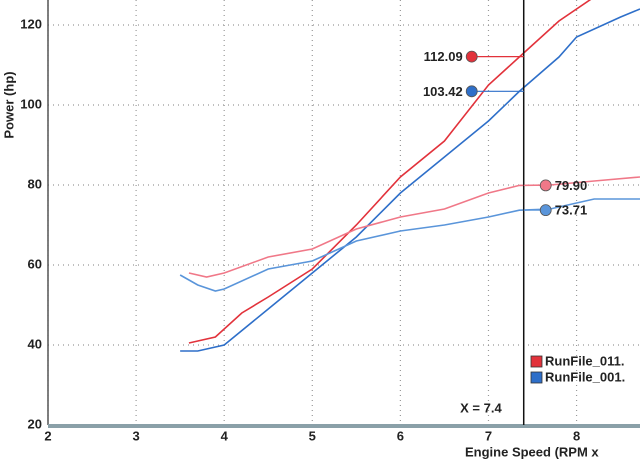  What do you see at coordinates (35, 423) in the screenshot?
I see `y-tick-label: 20` at bounding box center [35, 423].